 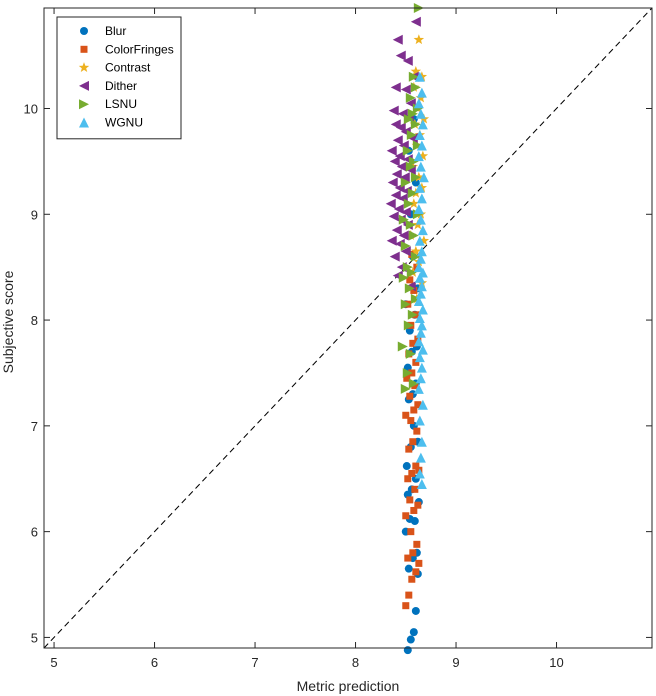 What do you see at coordinates (8, 321) in the screenshot?
I see `y-axis-label: Subjective score` at bounding box center [8, 321].